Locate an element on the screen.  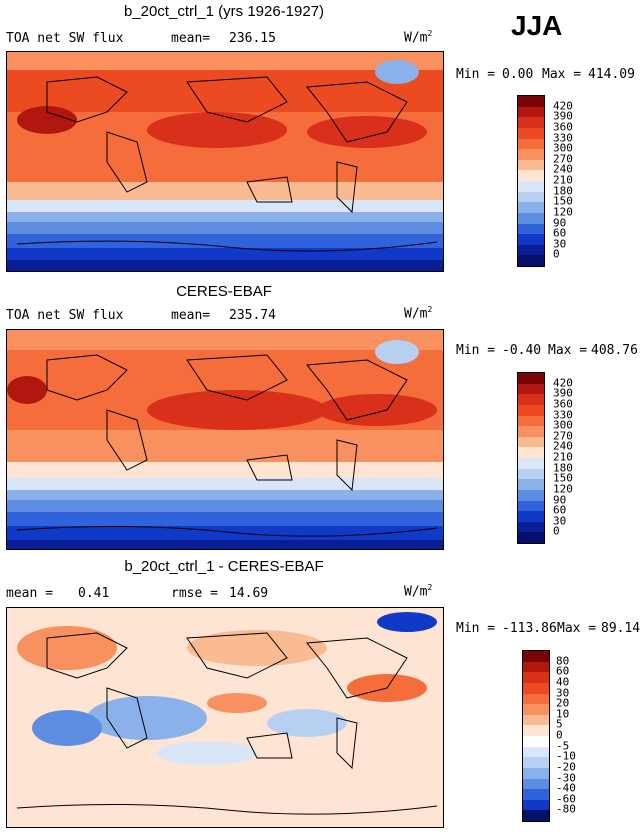
panel2-max-value: 408.76 is located at coordinates (614, 350).